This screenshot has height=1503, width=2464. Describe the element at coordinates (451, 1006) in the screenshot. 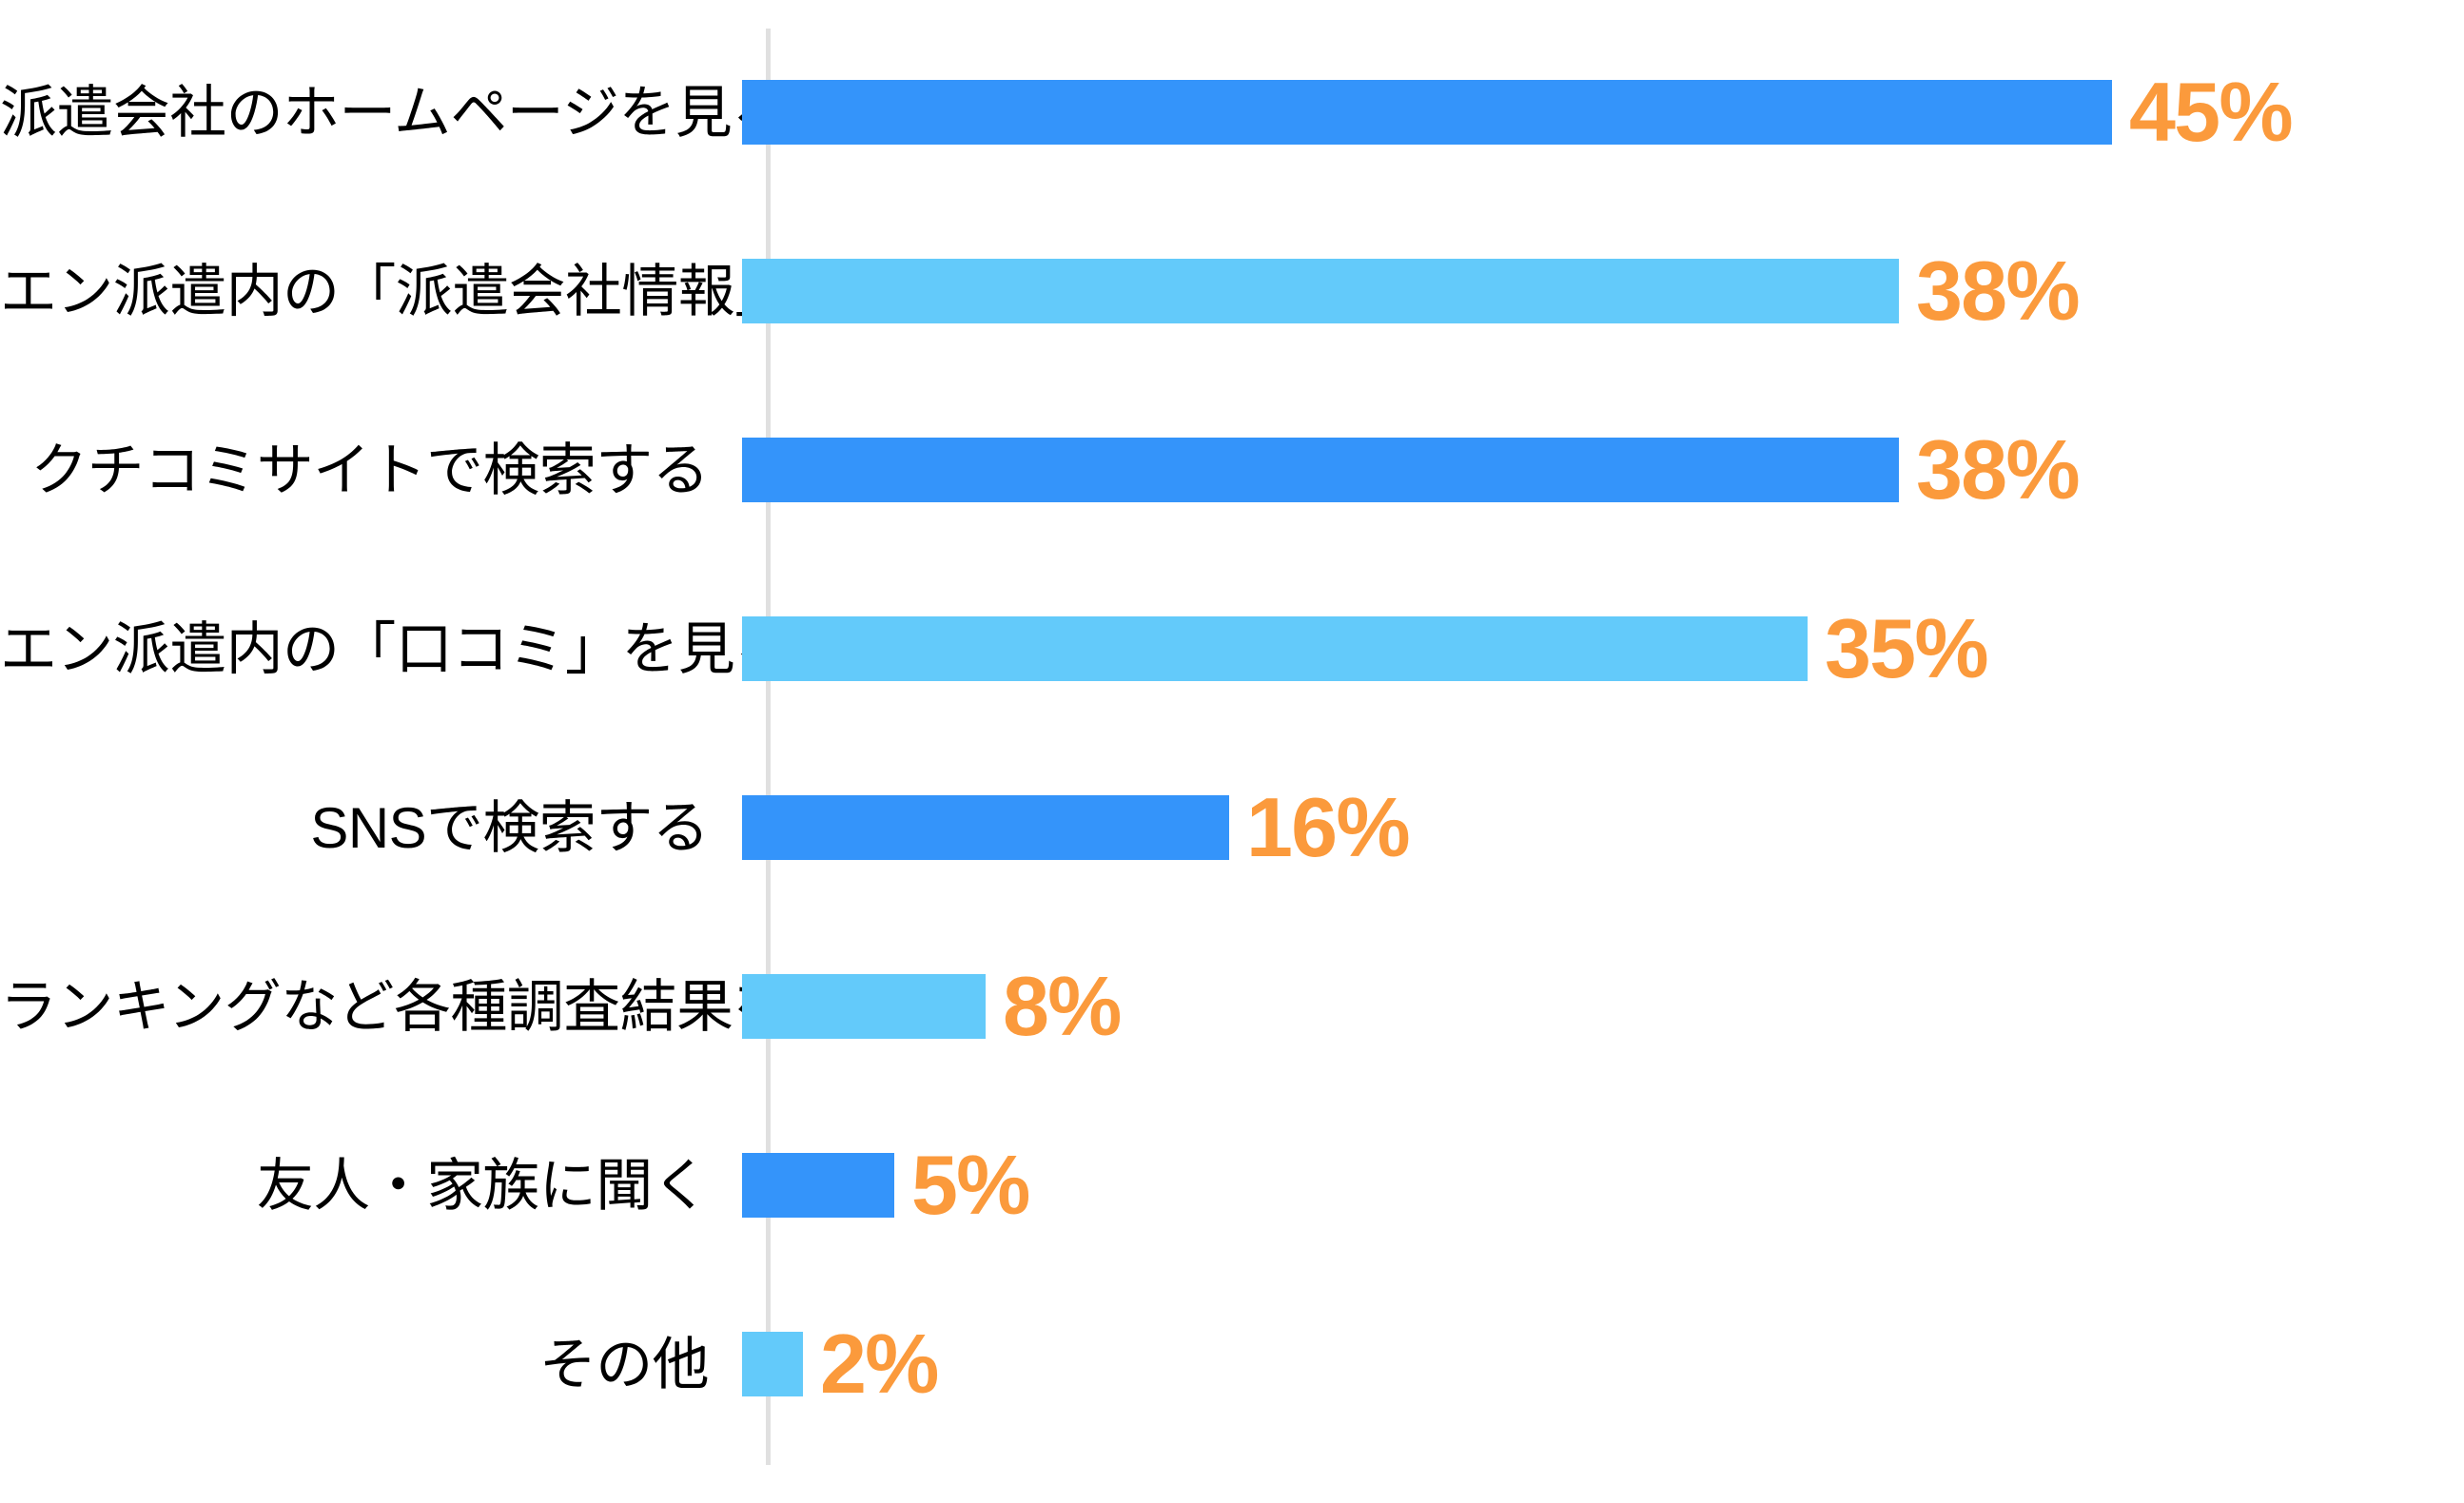

I see `category-label: ランキングなど各種調査結果を見る` at that location.